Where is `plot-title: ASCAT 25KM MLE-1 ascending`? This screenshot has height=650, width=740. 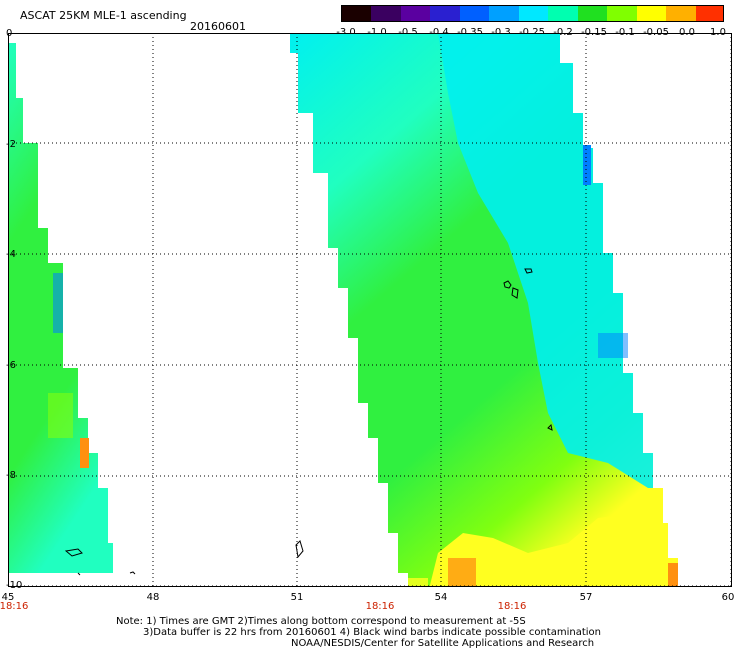 plot-title: ASCAT 25KM MLE-1 ascending is located at coordinates (103, 15).